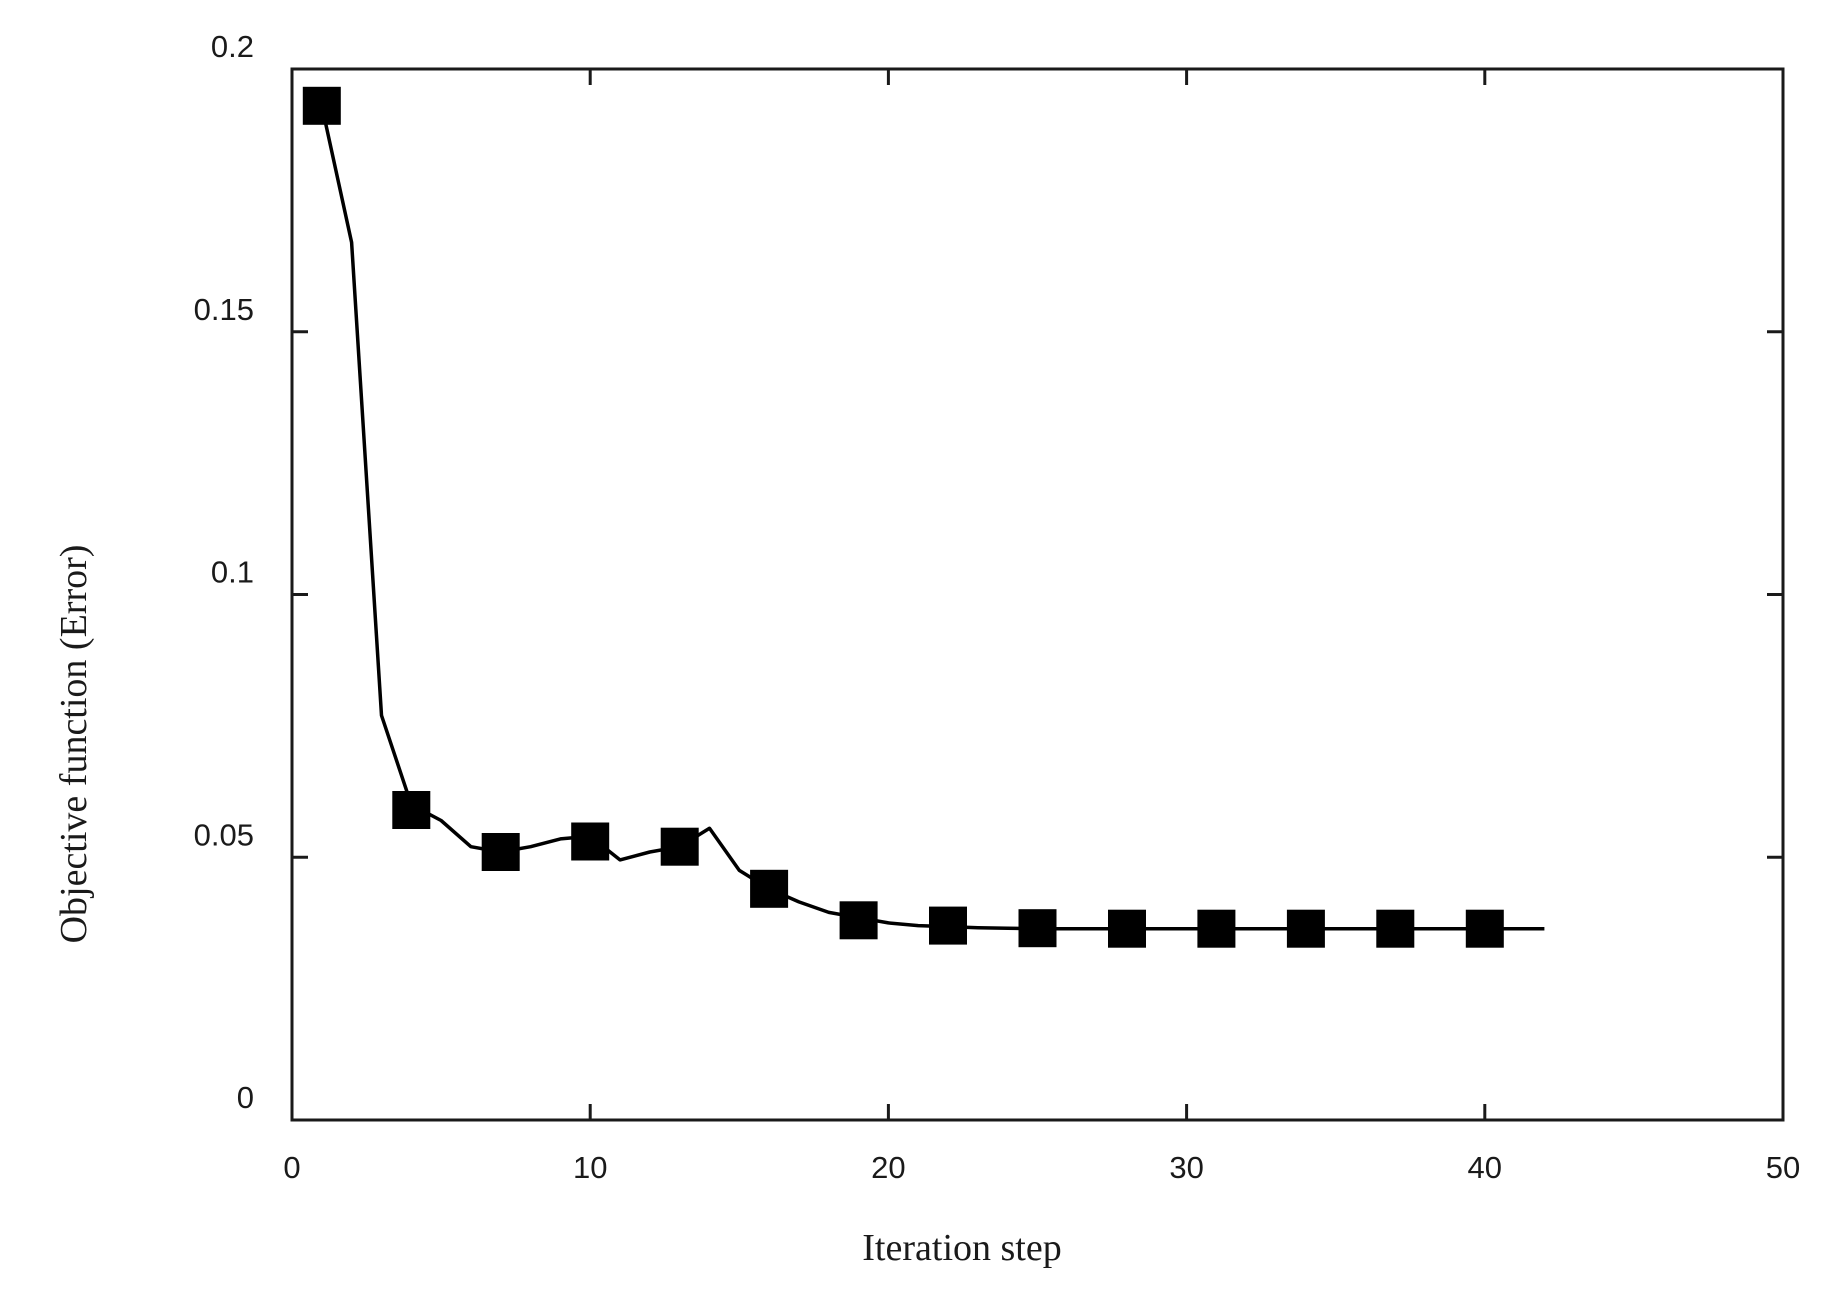  I want to click on x-tick-label: 20, so click(888, 1167).